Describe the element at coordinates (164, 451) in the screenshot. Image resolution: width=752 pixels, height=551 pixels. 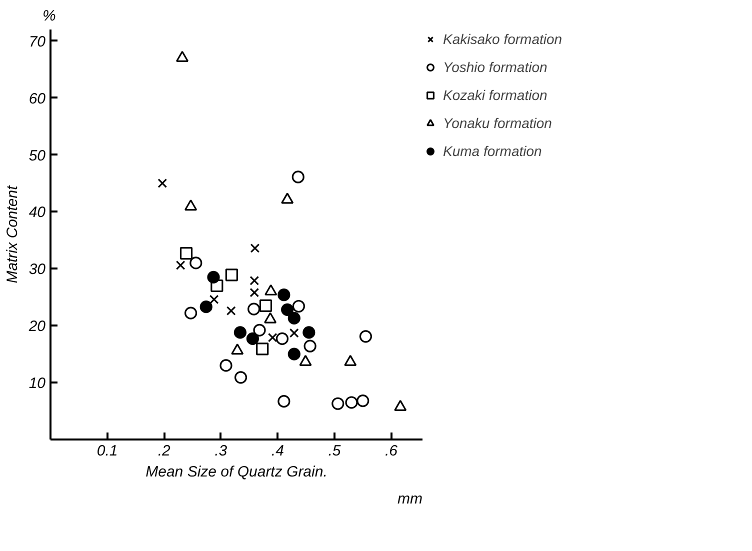
I see `x-tick-label: .2` at that location.